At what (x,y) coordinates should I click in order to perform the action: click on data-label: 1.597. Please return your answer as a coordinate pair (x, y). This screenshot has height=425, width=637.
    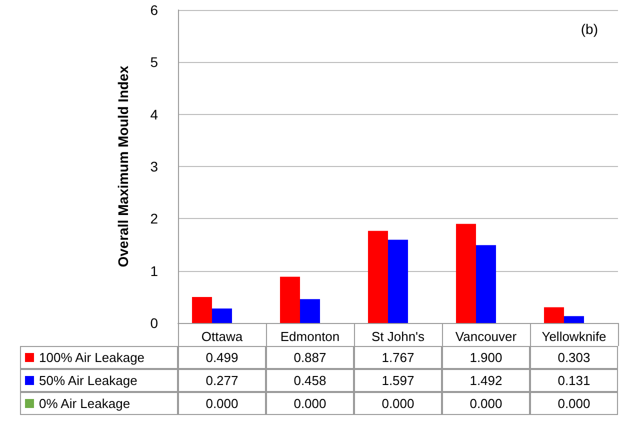
    Looking at the image, I should click on (398, 380).